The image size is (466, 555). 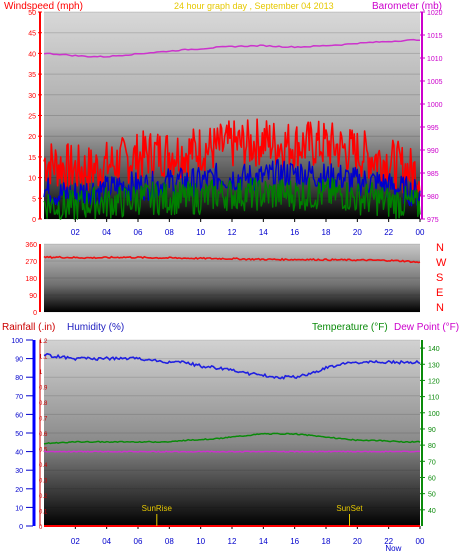 I want to click on wind-tick-label: 20, so click(x=32, y=137).